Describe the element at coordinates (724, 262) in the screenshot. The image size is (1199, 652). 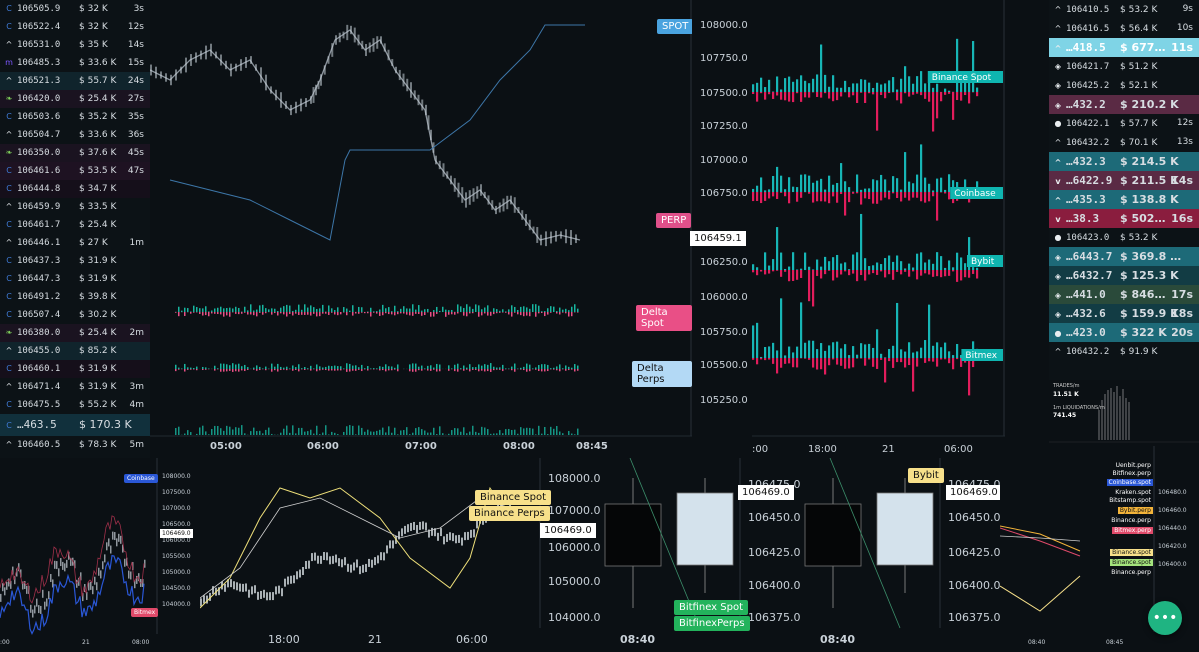
I see `price-tick: 106250.0` at that location.